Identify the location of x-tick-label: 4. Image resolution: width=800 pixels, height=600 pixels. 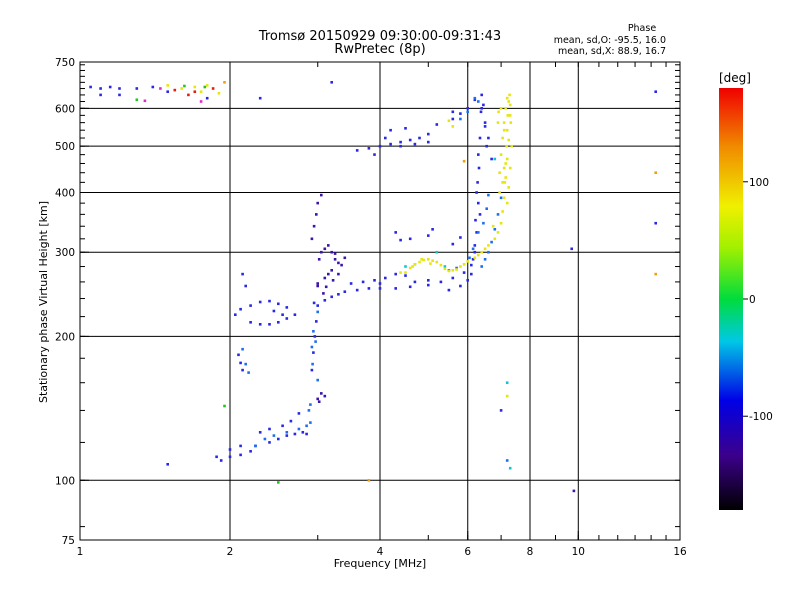
(380, 552).